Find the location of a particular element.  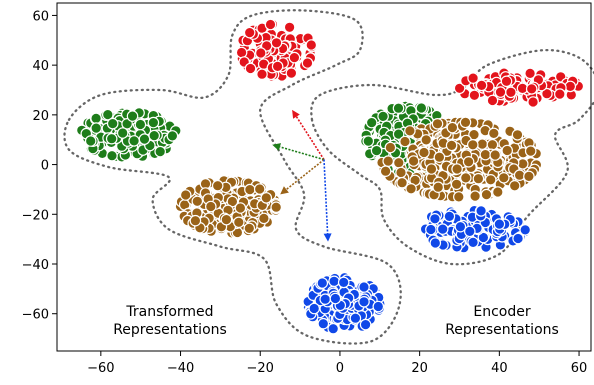

cluster-encoder-blue is located at coordinates (475, 229).